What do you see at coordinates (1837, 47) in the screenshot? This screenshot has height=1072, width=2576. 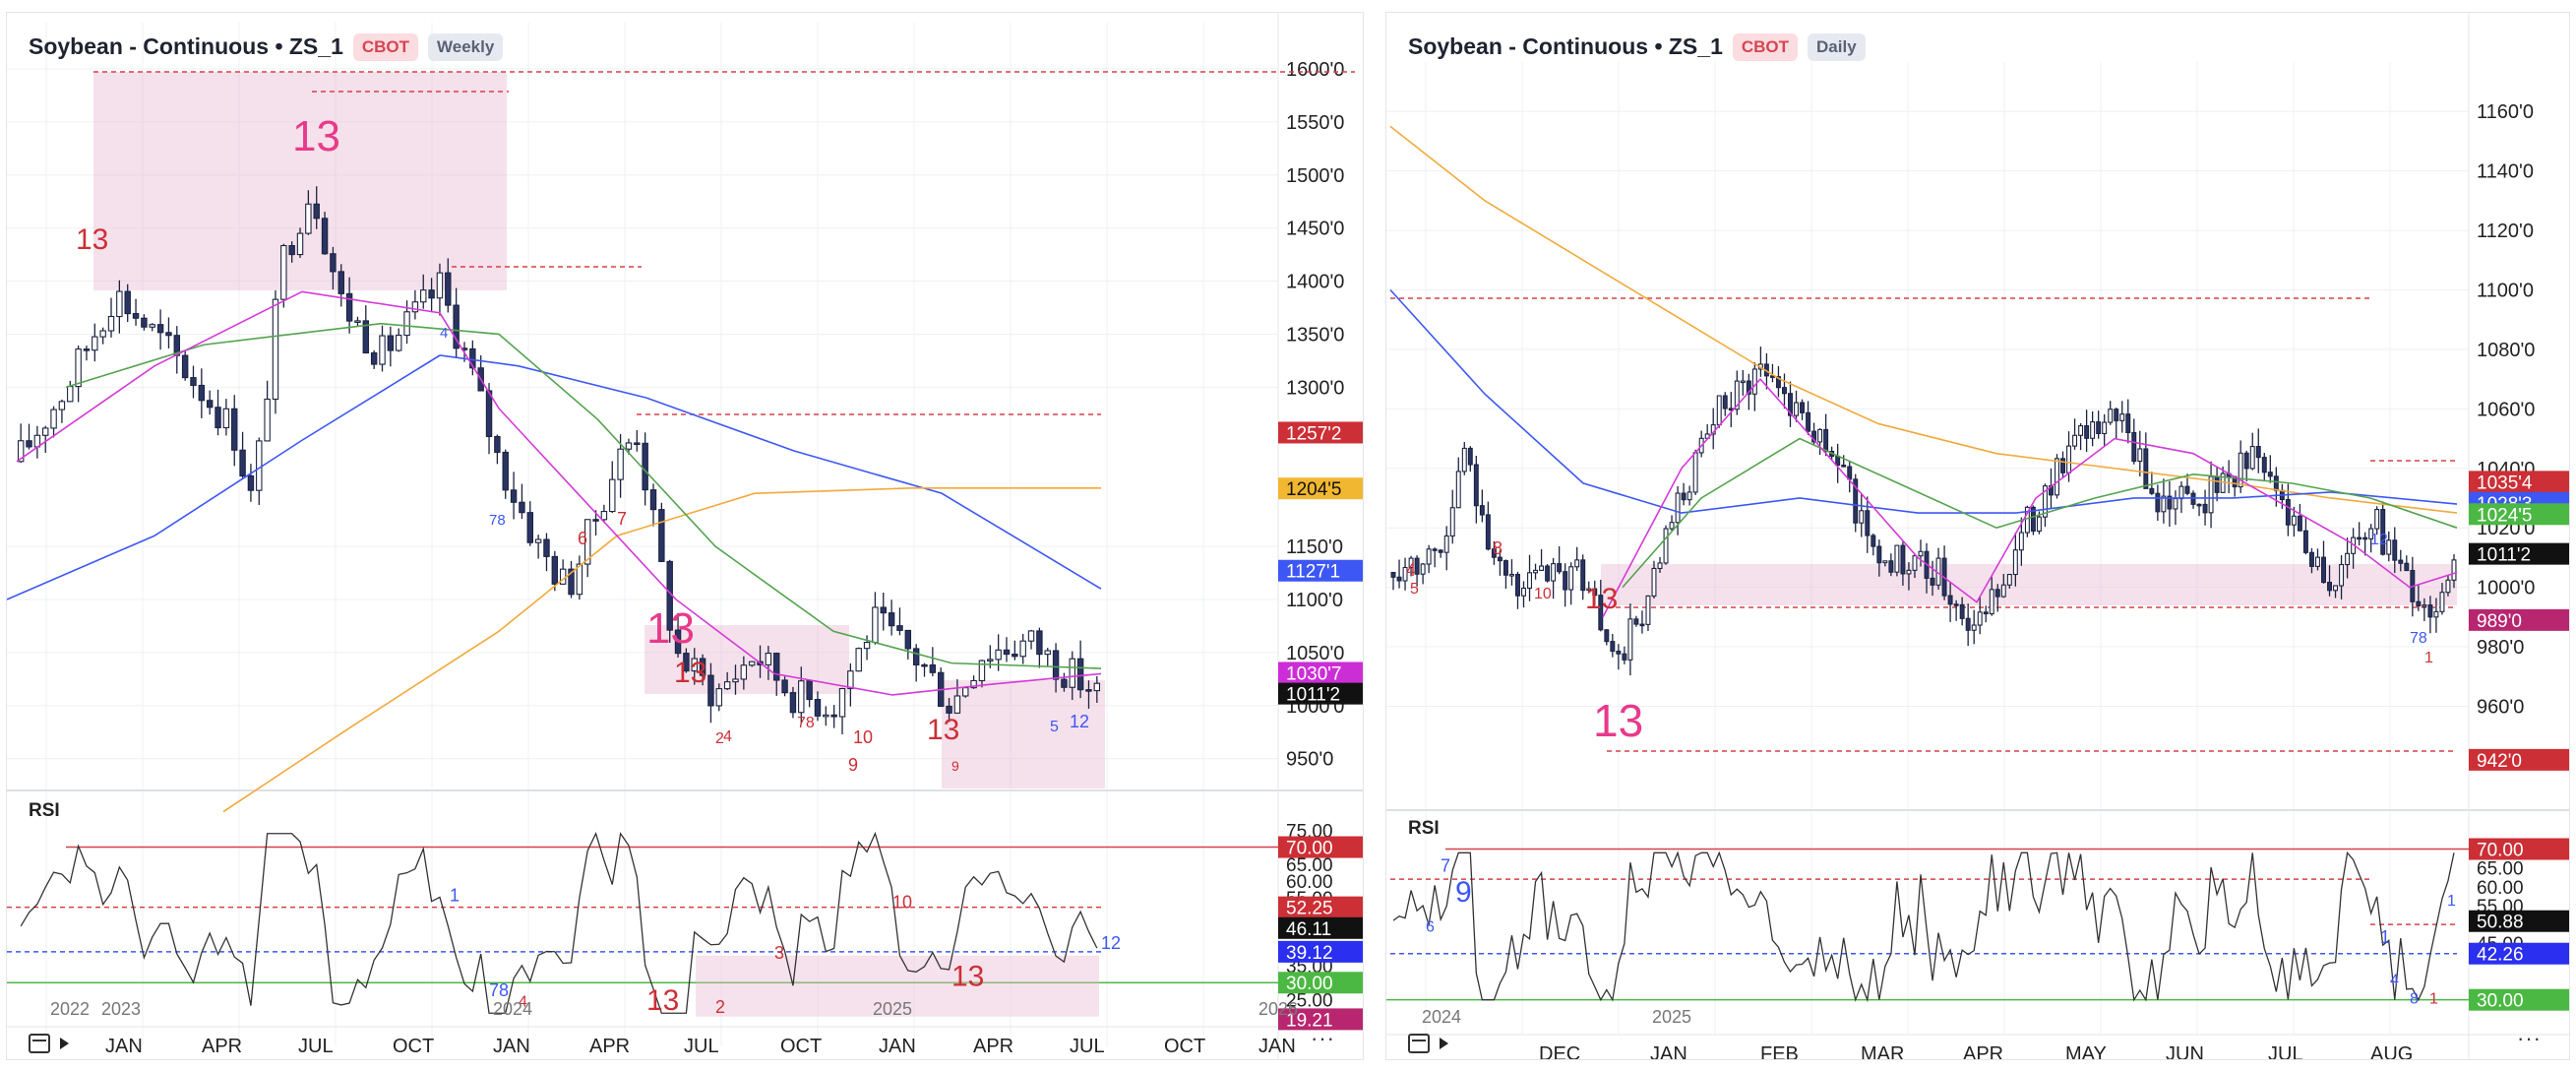 I see `timeframe-badge: Daily` at bounding box center [1837, 47].